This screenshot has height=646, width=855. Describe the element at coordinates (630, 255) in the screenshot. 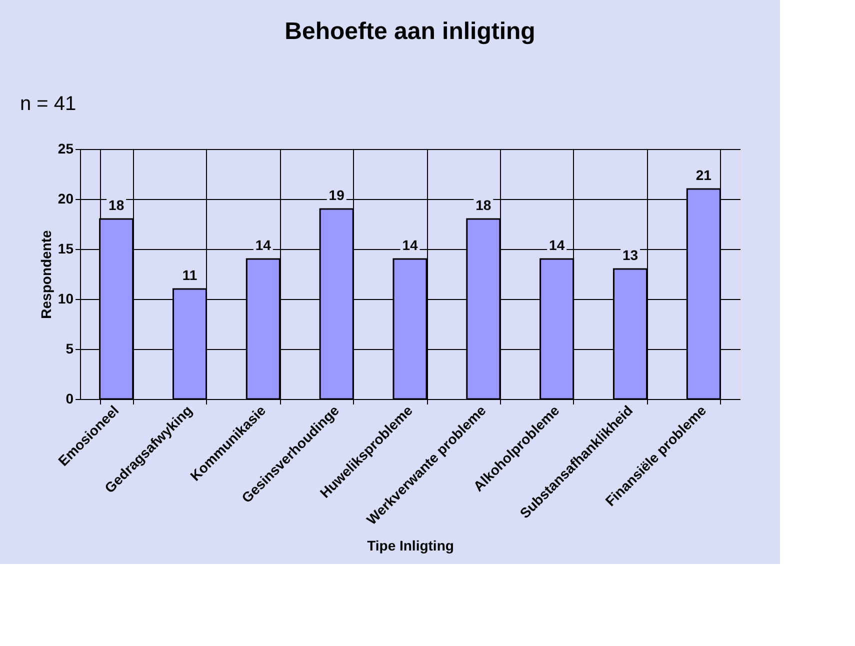

I see `data-label: 13` at that location.